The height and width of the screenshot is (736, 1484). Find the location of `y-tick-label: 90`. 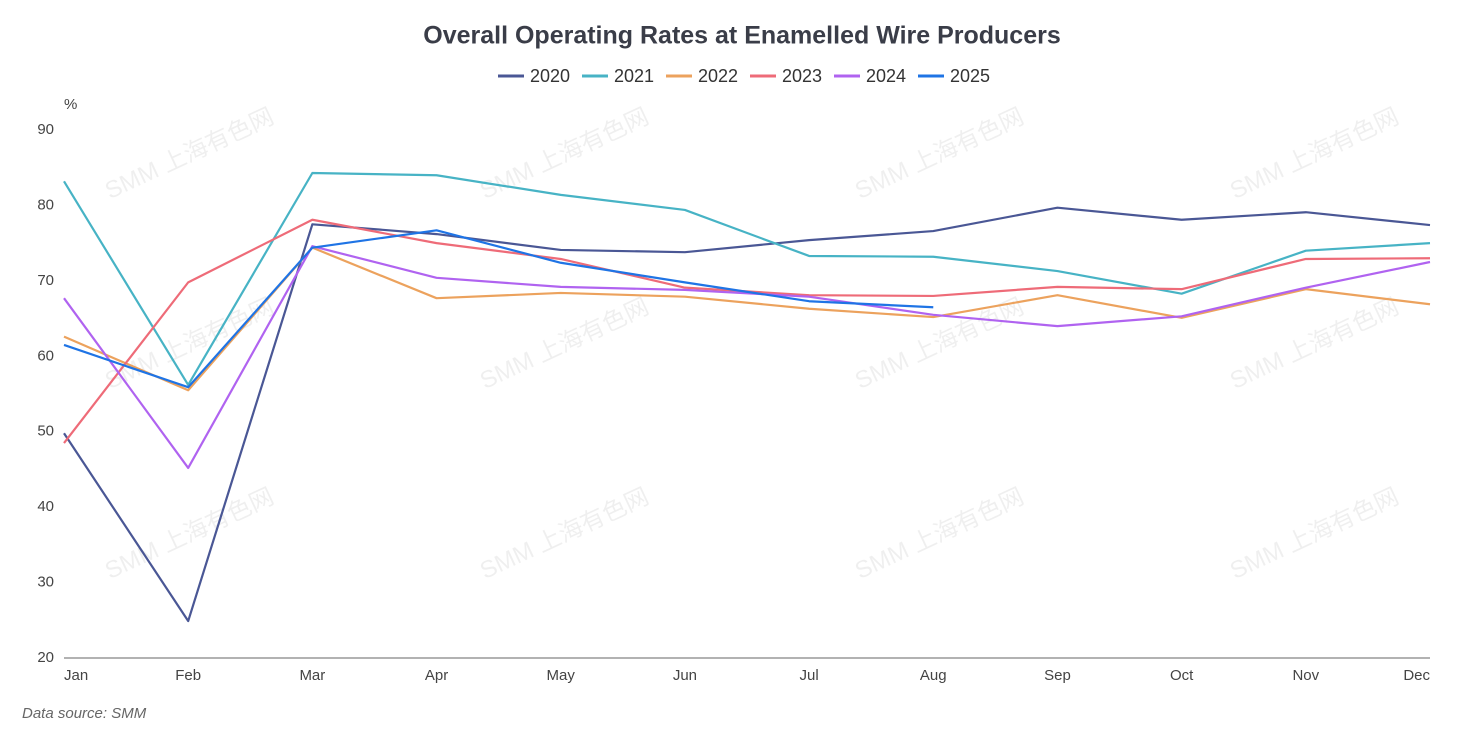

y-tick-label: 90 is located at coordinates (45, 129).